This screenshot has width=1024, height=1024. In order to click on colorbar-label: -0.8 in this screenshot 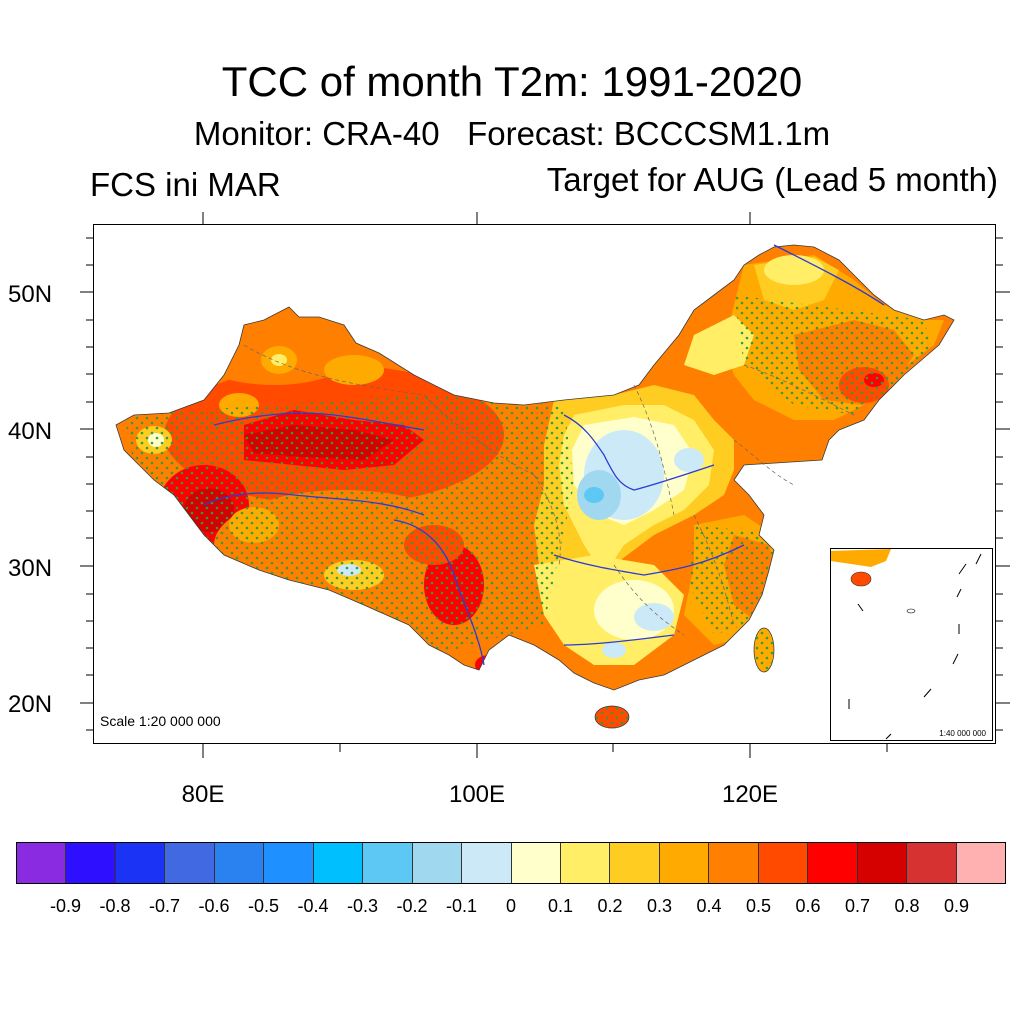, I will do `click(115, 906)`.